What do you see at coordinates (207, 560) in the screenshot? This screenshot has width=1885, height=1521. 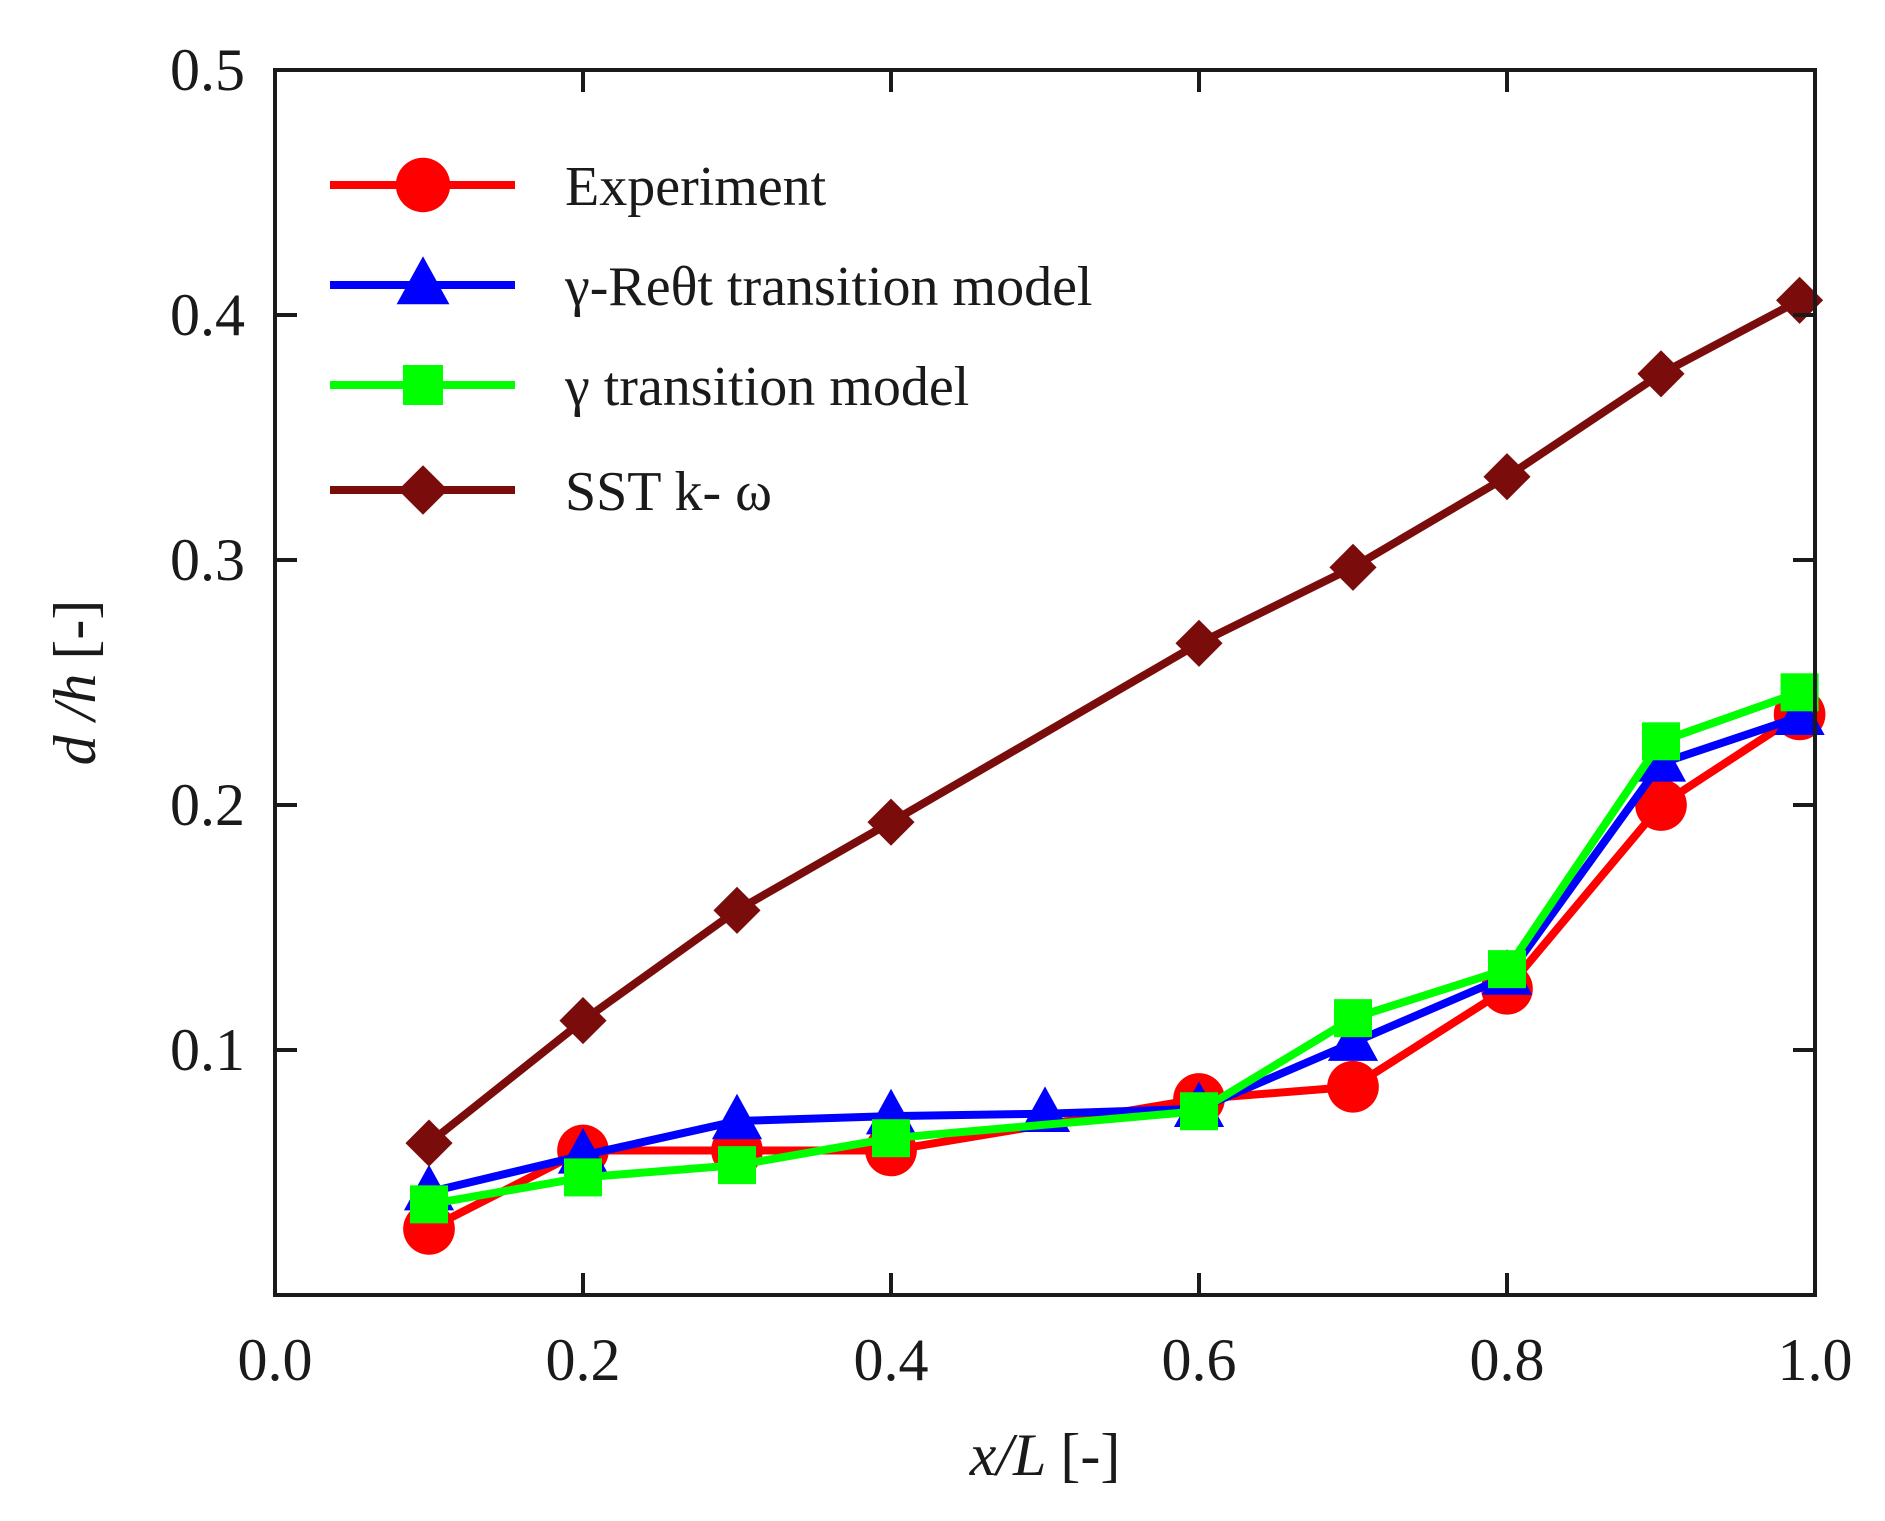 I see `y-tick-label: 0.3` at bounding box center [207, 560].